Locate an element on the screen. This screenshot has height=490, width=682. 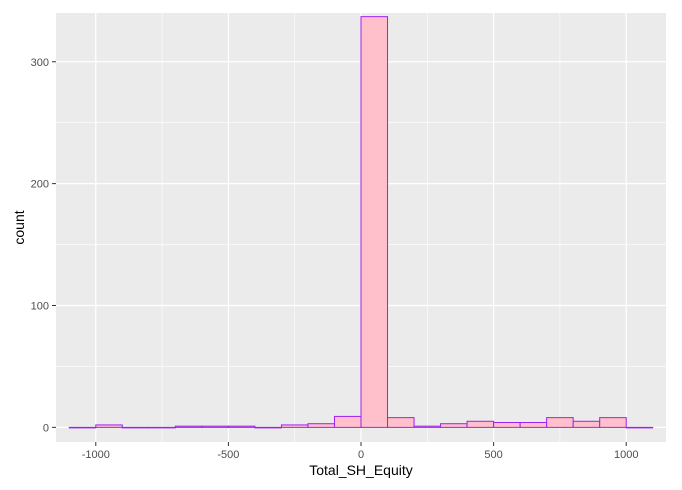
y-tick-label: 300 is located at coordinates (40, 63).